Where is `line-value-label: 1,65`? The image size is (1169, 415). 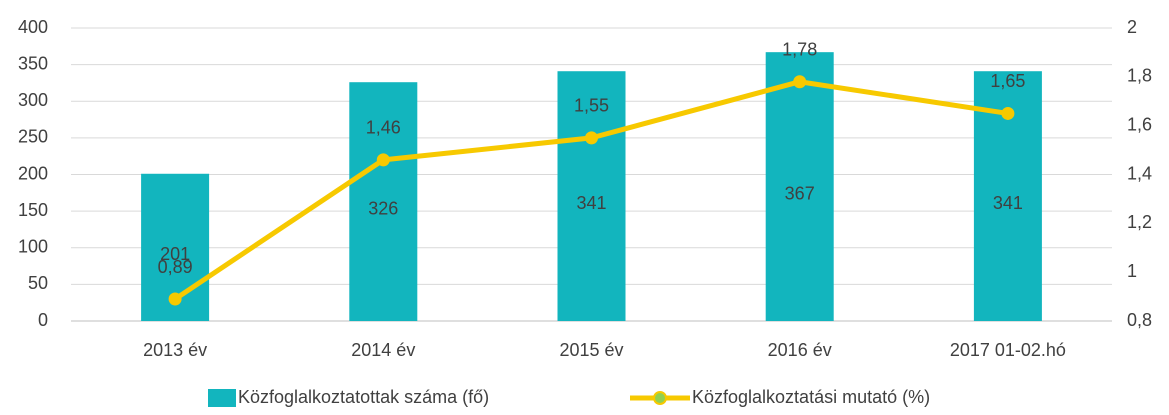
line-value-label: 1,65 is located at coordinates (1007, 81).